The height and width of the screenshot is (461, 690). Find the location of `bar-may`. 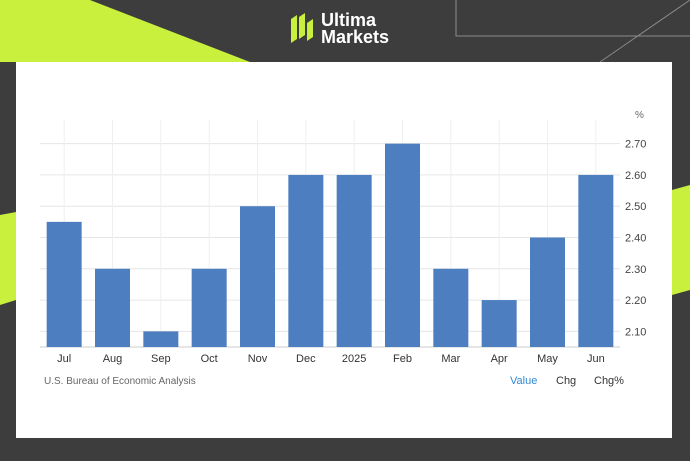

bar-may is located at coordinates (547, 292).